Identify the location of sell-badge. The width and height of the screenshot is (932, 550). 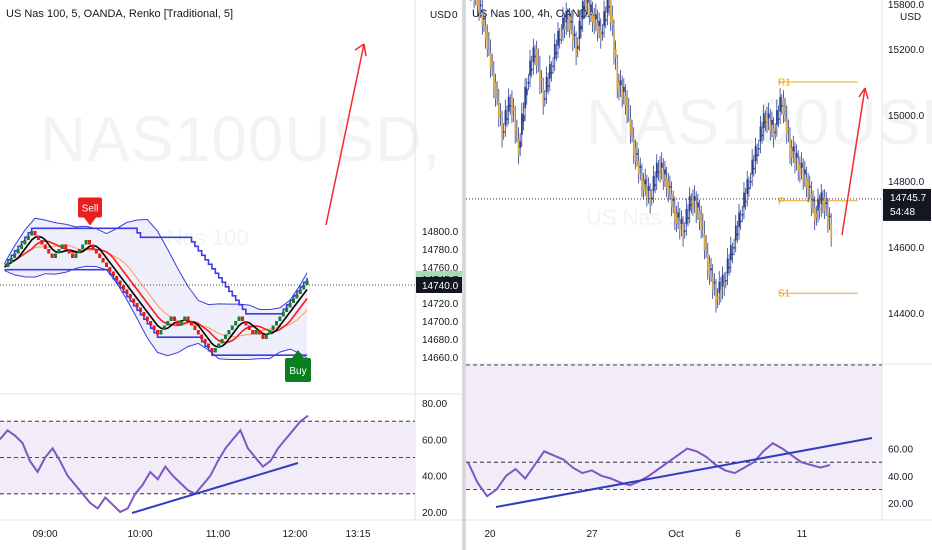
(90, 207).